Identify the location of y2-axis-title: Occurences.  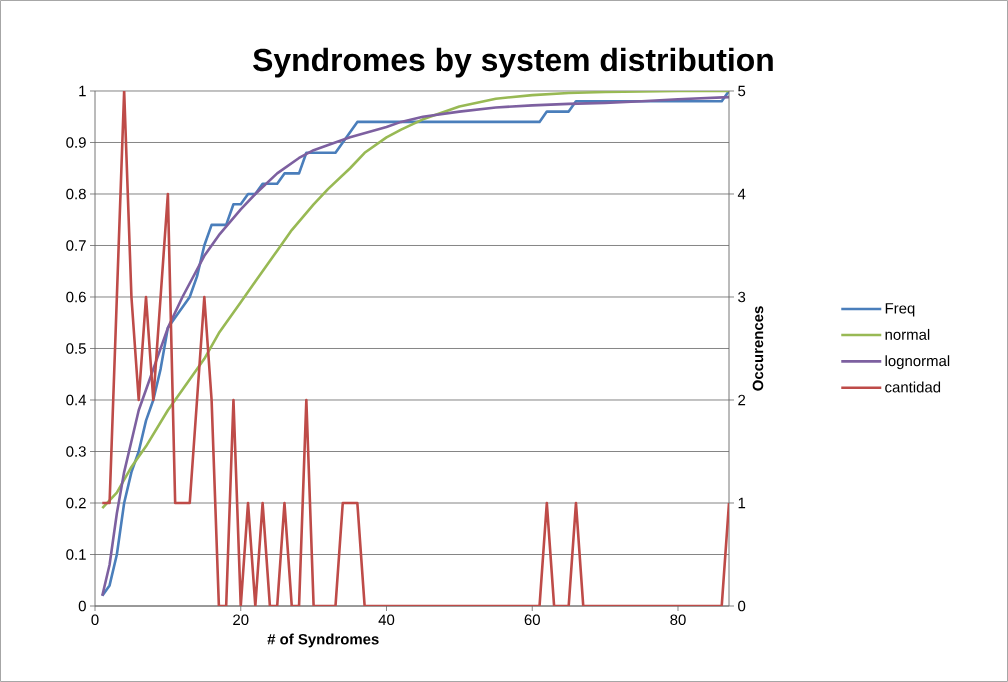
(758, 348).